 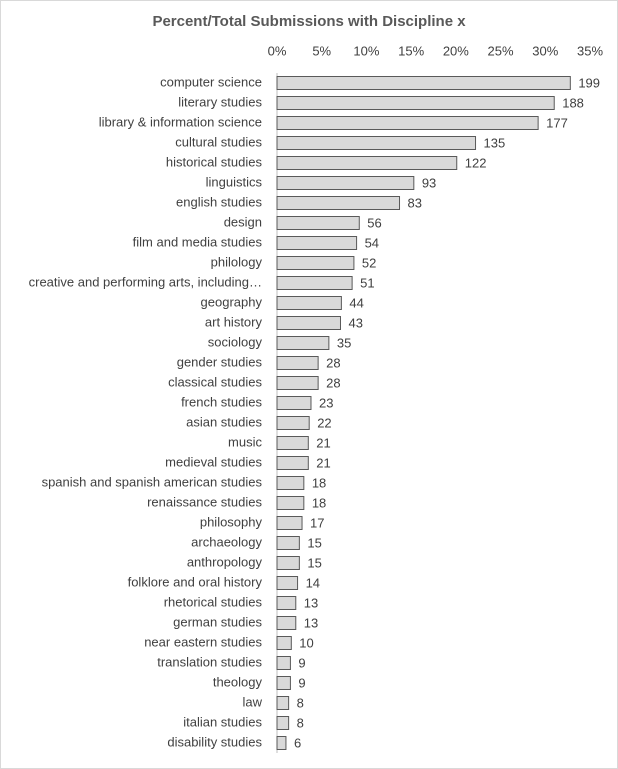 I want to click on category-label: disability studies, so click(x=214, y=741).